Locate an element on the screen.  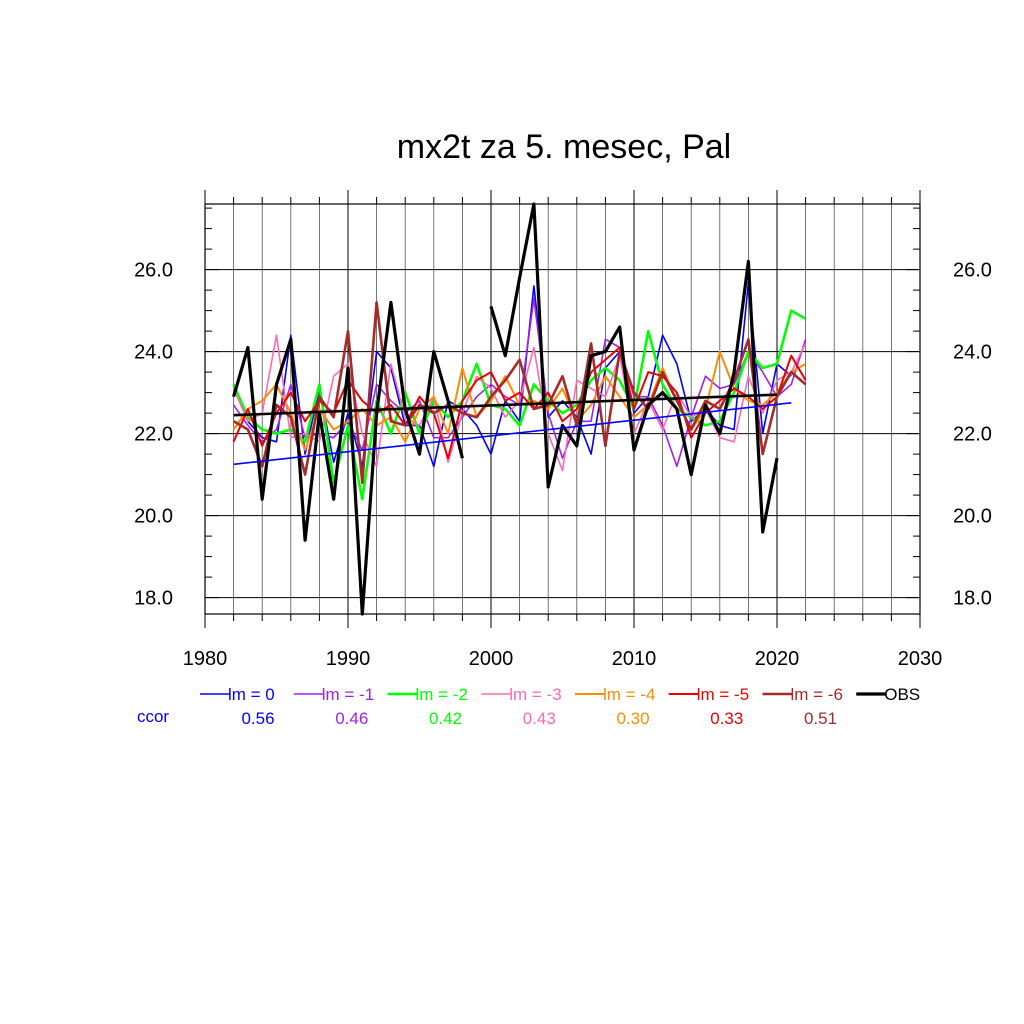
y-tick-label-right: 22.0 is located at coordinates (972, 435).